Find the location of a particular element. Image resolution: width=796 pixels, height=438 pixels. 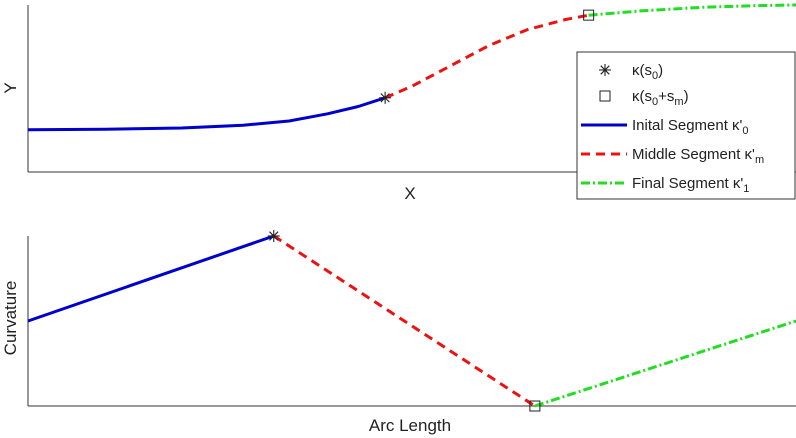

legend-label-final: Final Segment κ'1 is located at coordinates (690, 185).